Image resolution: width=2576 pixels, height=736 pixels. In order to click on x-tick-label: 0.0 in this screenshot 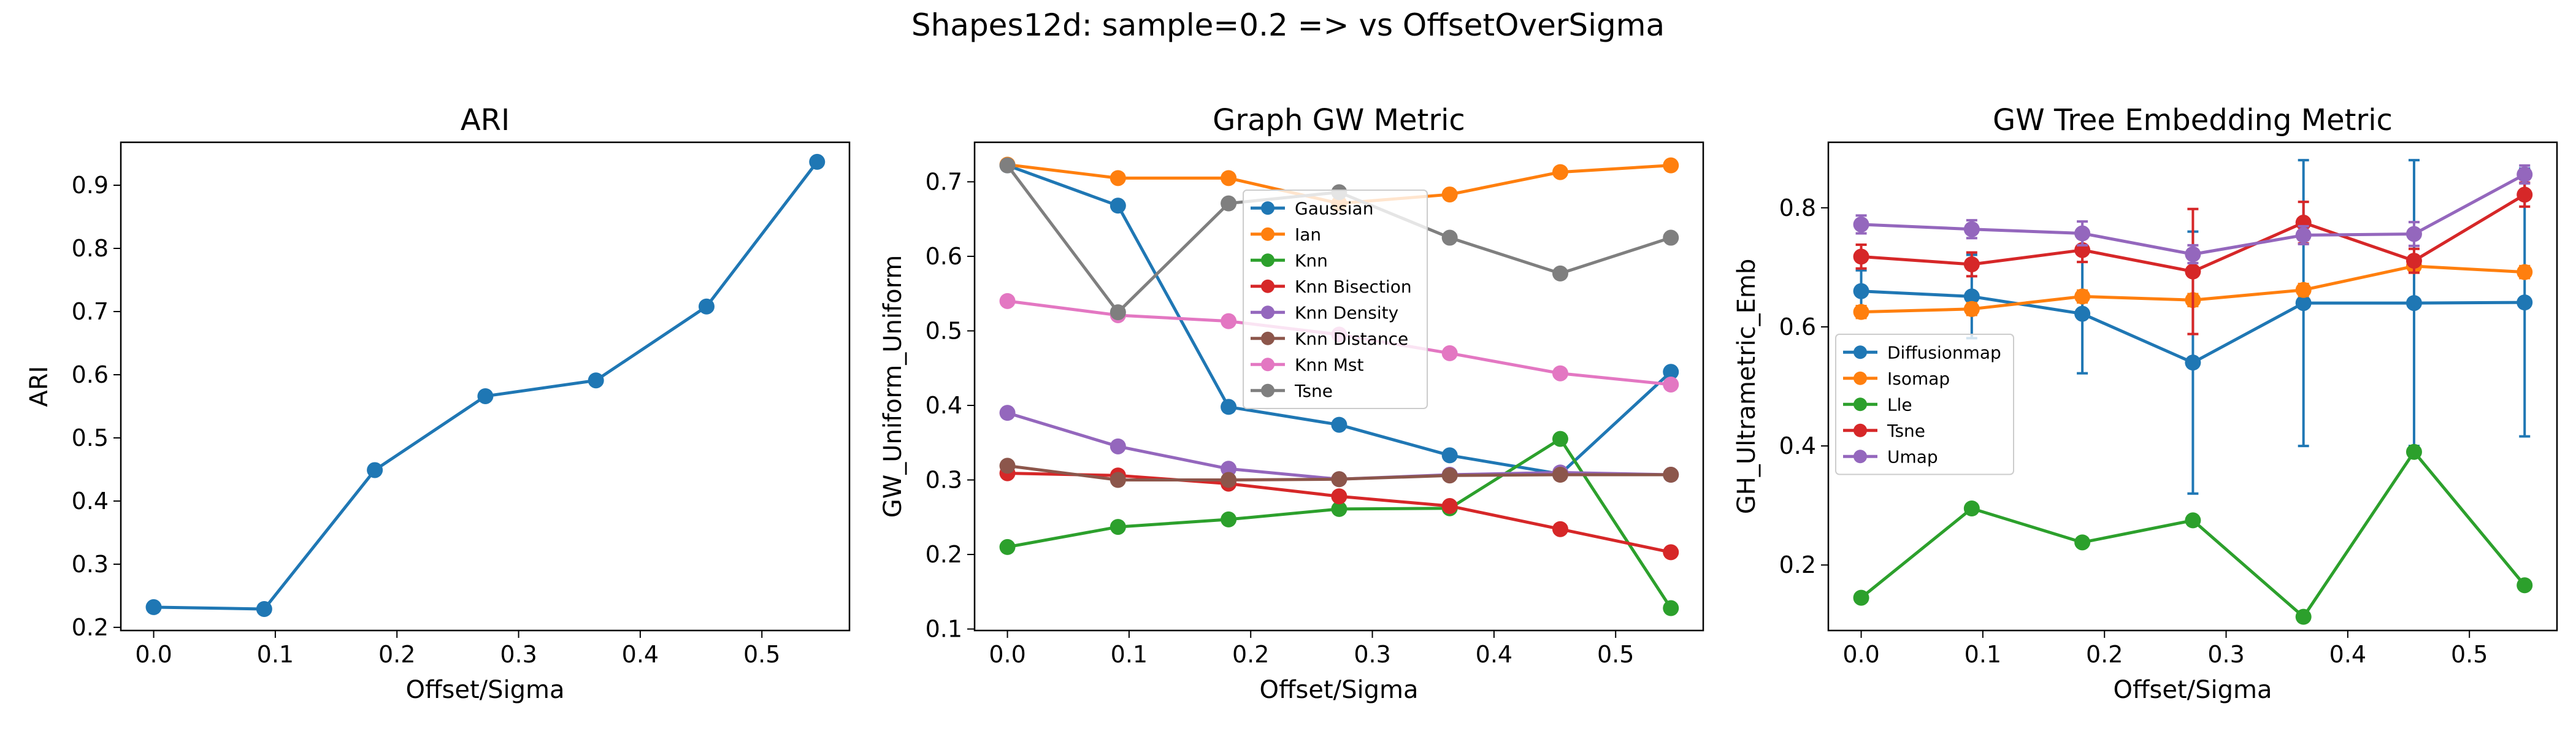, I will do `click(153, 654)`.